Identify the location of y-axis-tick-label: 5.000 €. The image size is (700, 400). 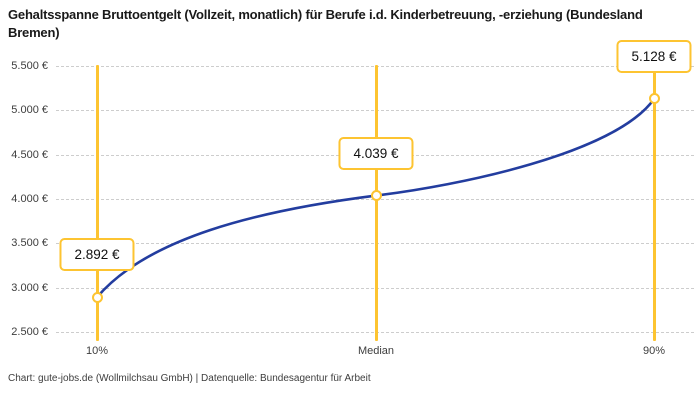
(29, 110).